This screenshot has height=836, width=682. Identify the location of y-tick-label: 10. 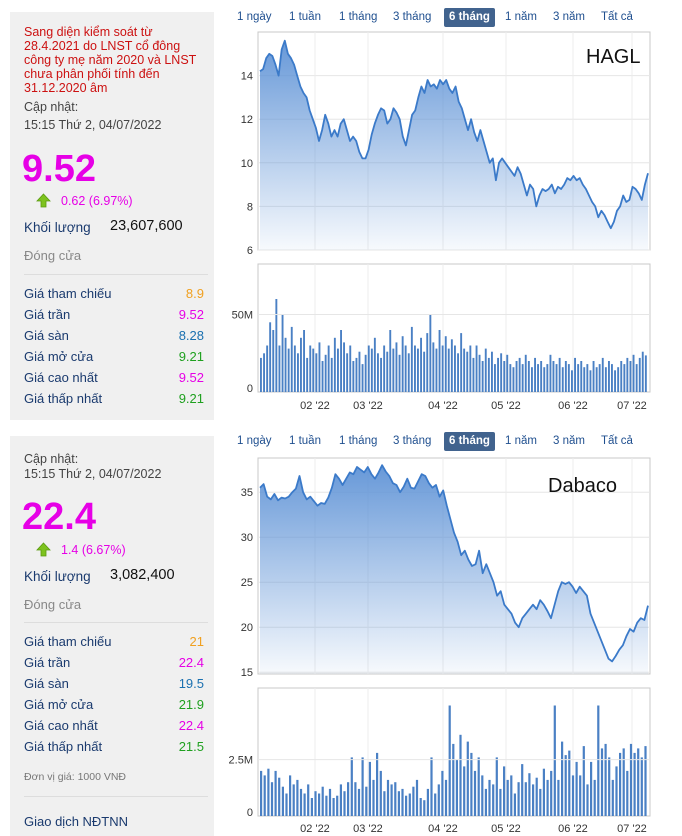
(247, 164).